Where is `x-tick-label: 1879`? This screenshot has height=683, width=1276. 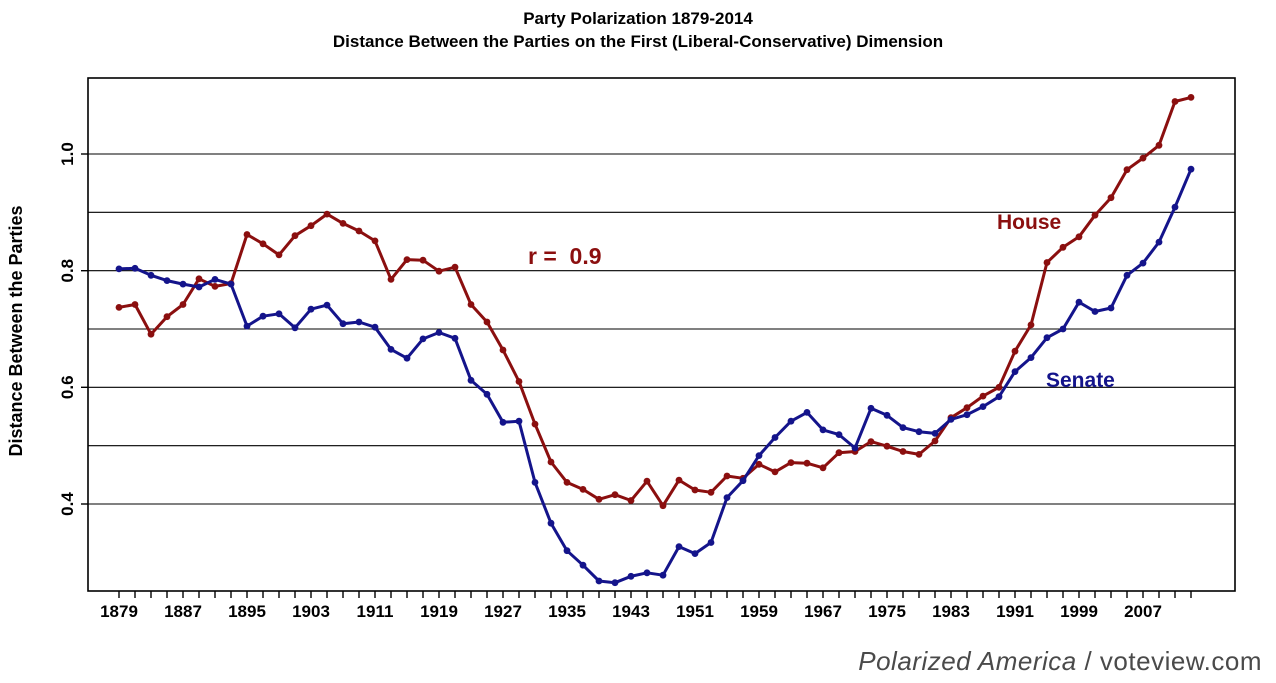
x-tick-label: 1879 is located at coordinates (119, 611).